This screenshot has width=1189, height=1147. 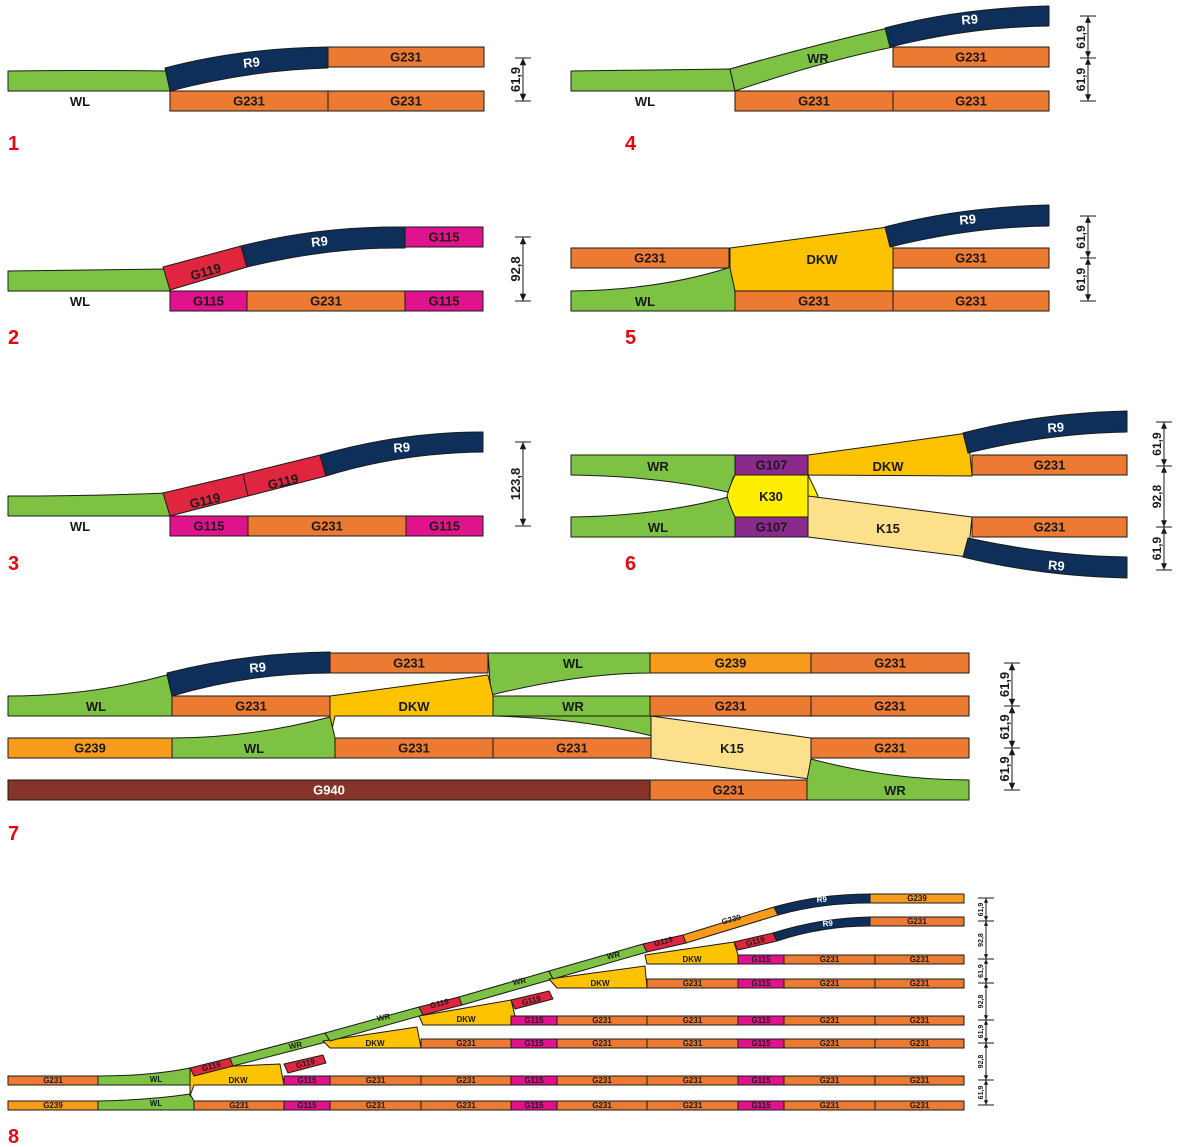 What do you see at coordinates (771, 496) in the screenshot?
I see `piece-label-k30: K30` at bounding box center [771, 496].